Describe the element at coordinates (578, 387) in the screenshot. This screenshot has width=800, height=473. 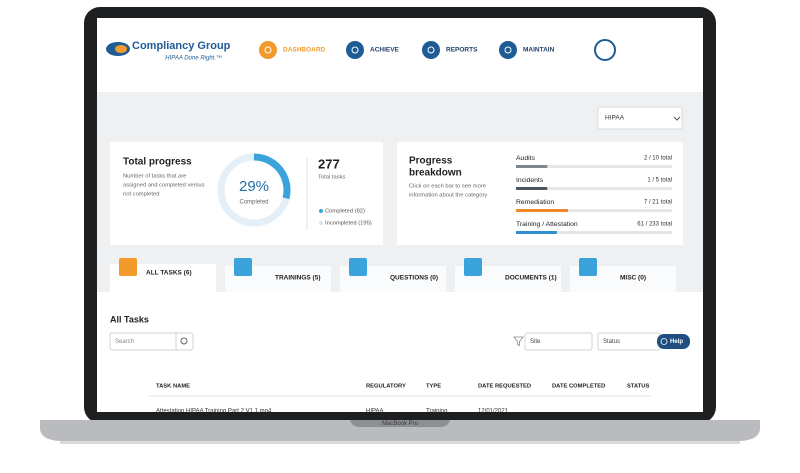
I see `column-header: DATE COMPLETED` at that location.